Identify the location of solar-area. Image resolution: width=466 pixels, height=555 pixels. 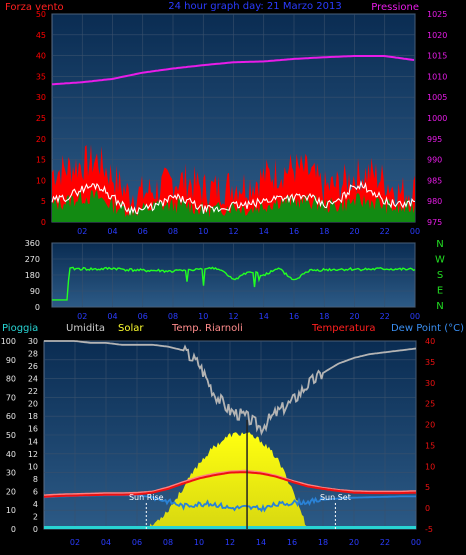
(230, 480).